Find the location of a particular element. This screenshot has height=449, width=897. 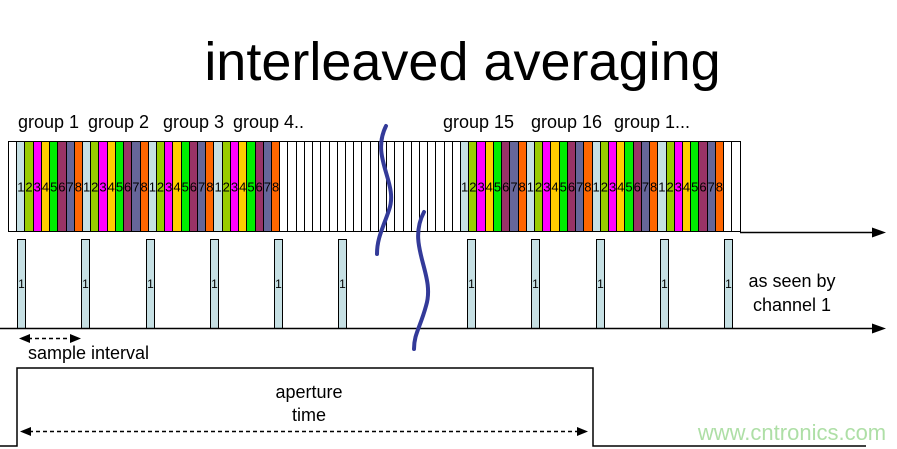

group-label-2: group 2 is located at coordinates (119, 122).